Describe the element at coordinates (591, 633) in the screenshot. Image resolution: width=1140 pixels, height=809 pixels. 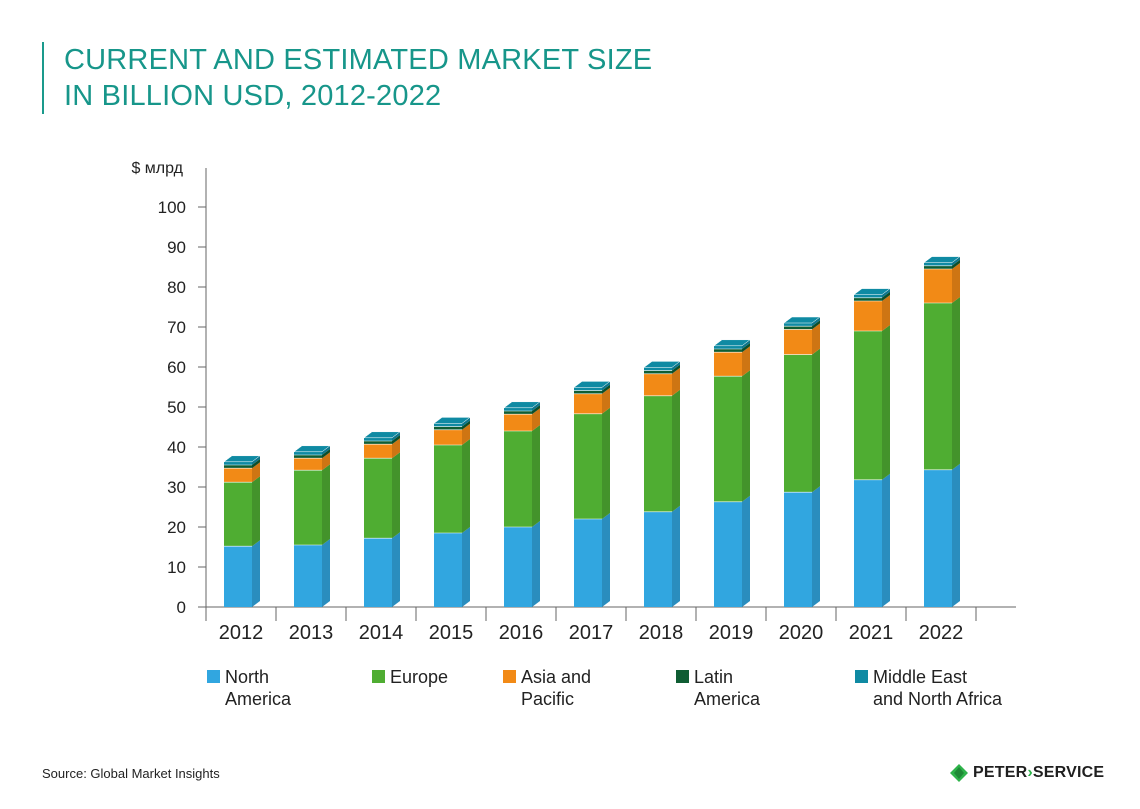
I see `x-tick-label: 2017` at that location.